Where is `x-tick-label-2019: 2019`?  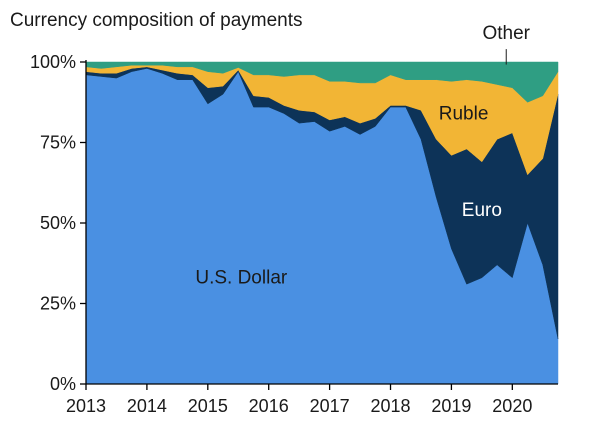 x-tick-label-2019: 2019 is located at coordinates (451, 406).